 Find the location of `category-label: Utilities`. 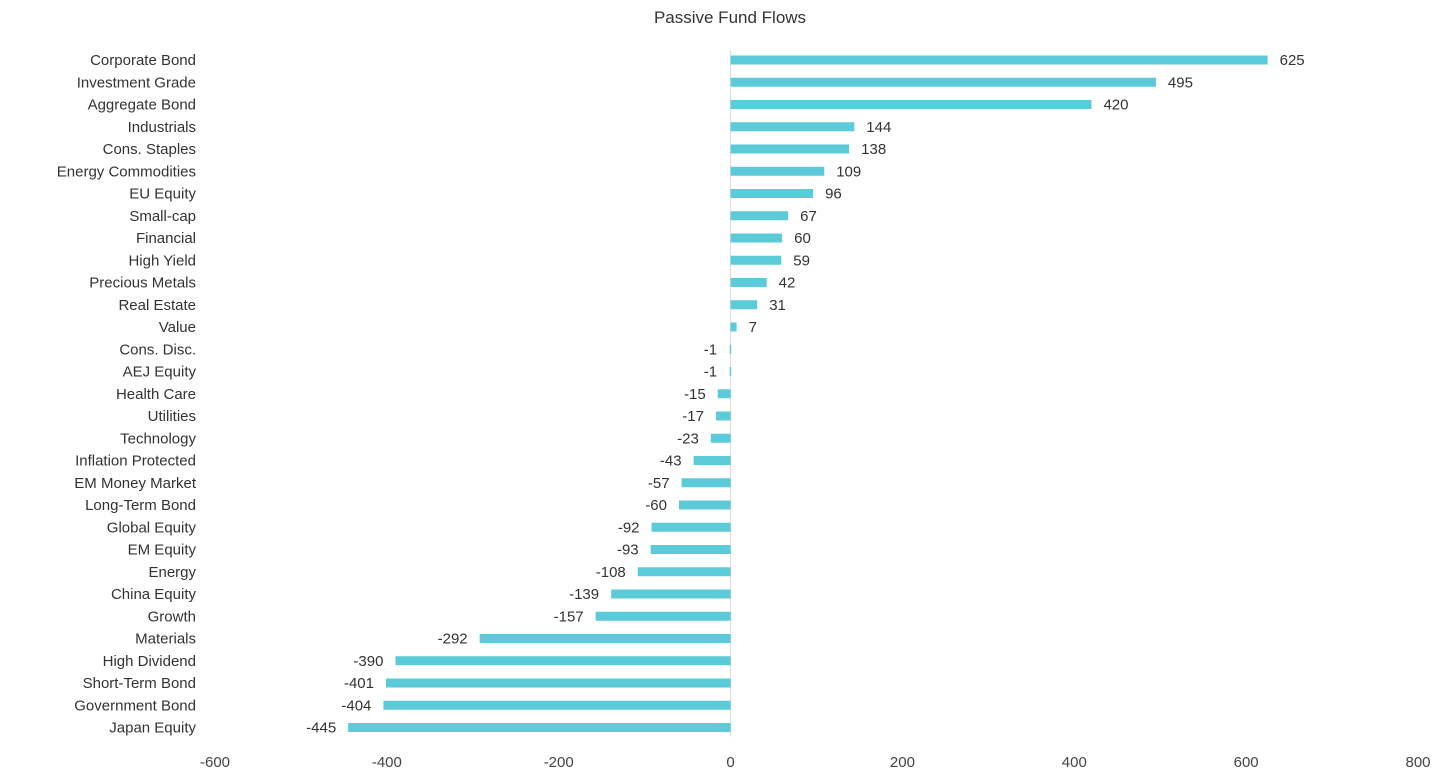

category-label: Utilities is located at coordinates (172, 416).